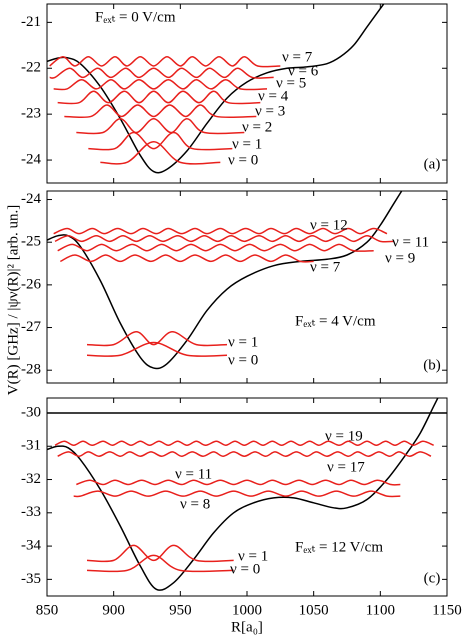 The width and height of the screenshot is (474, 637). I want to click on y-tick-label: -30, so click(31, 412).